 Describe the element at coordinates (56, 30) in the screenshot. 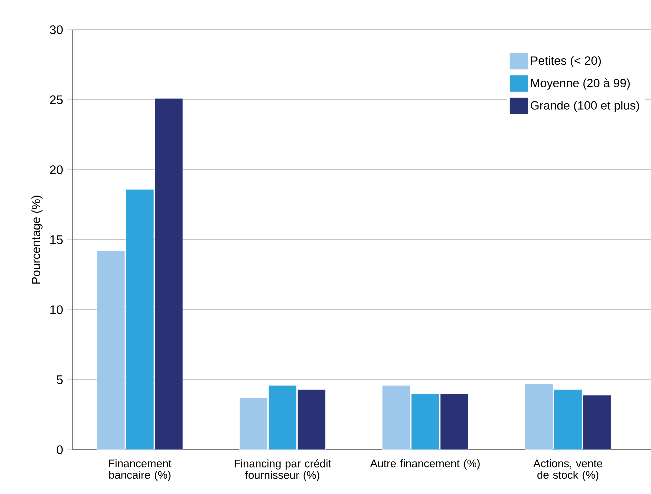

I see `y-tick-label: 30` at that location.